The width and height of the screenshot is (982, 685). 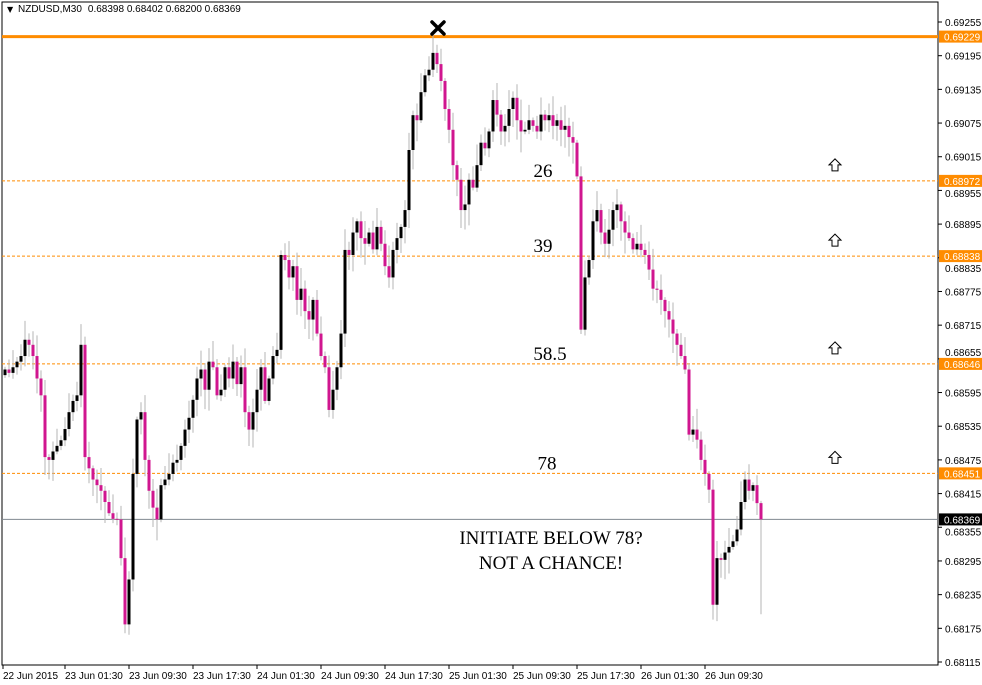 What do you see at coordinates (164, 9) in the screenshot?
I see `chart-ohlc: 0.68398 0.68402 0.68200 0.68369` at bounding box center [164, 9].